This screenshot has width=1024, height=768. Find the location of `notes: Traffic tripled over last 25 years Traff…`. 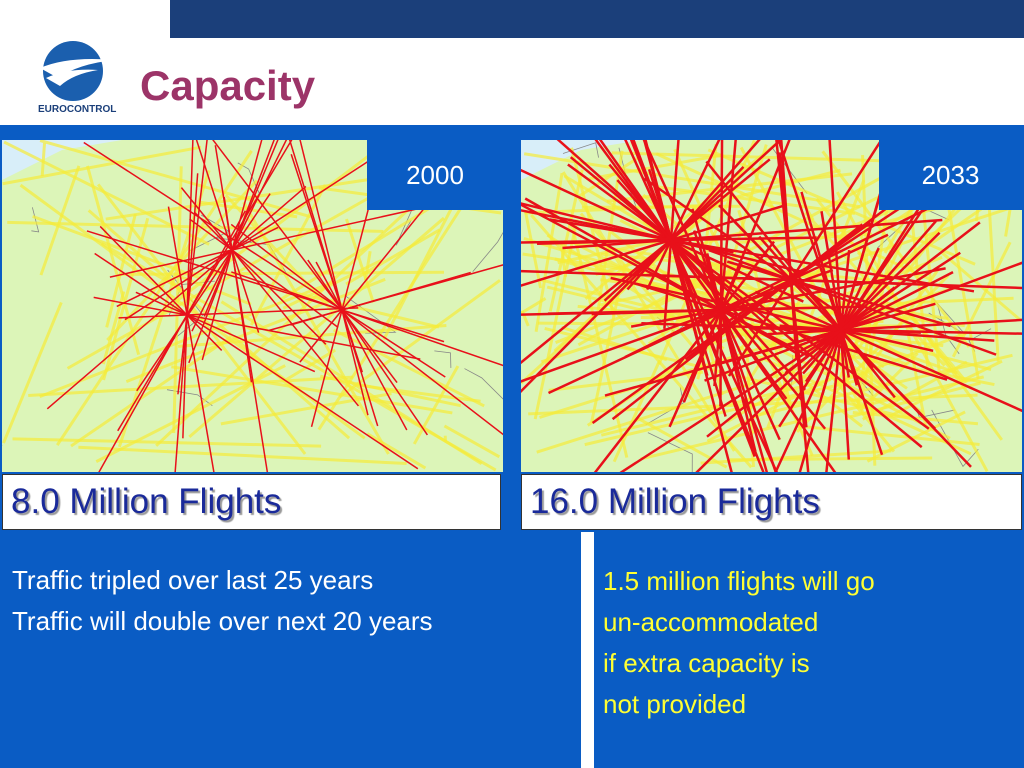

notes: Traffic tripled over last 25 years Traff… is located at coordinates (222, 601).